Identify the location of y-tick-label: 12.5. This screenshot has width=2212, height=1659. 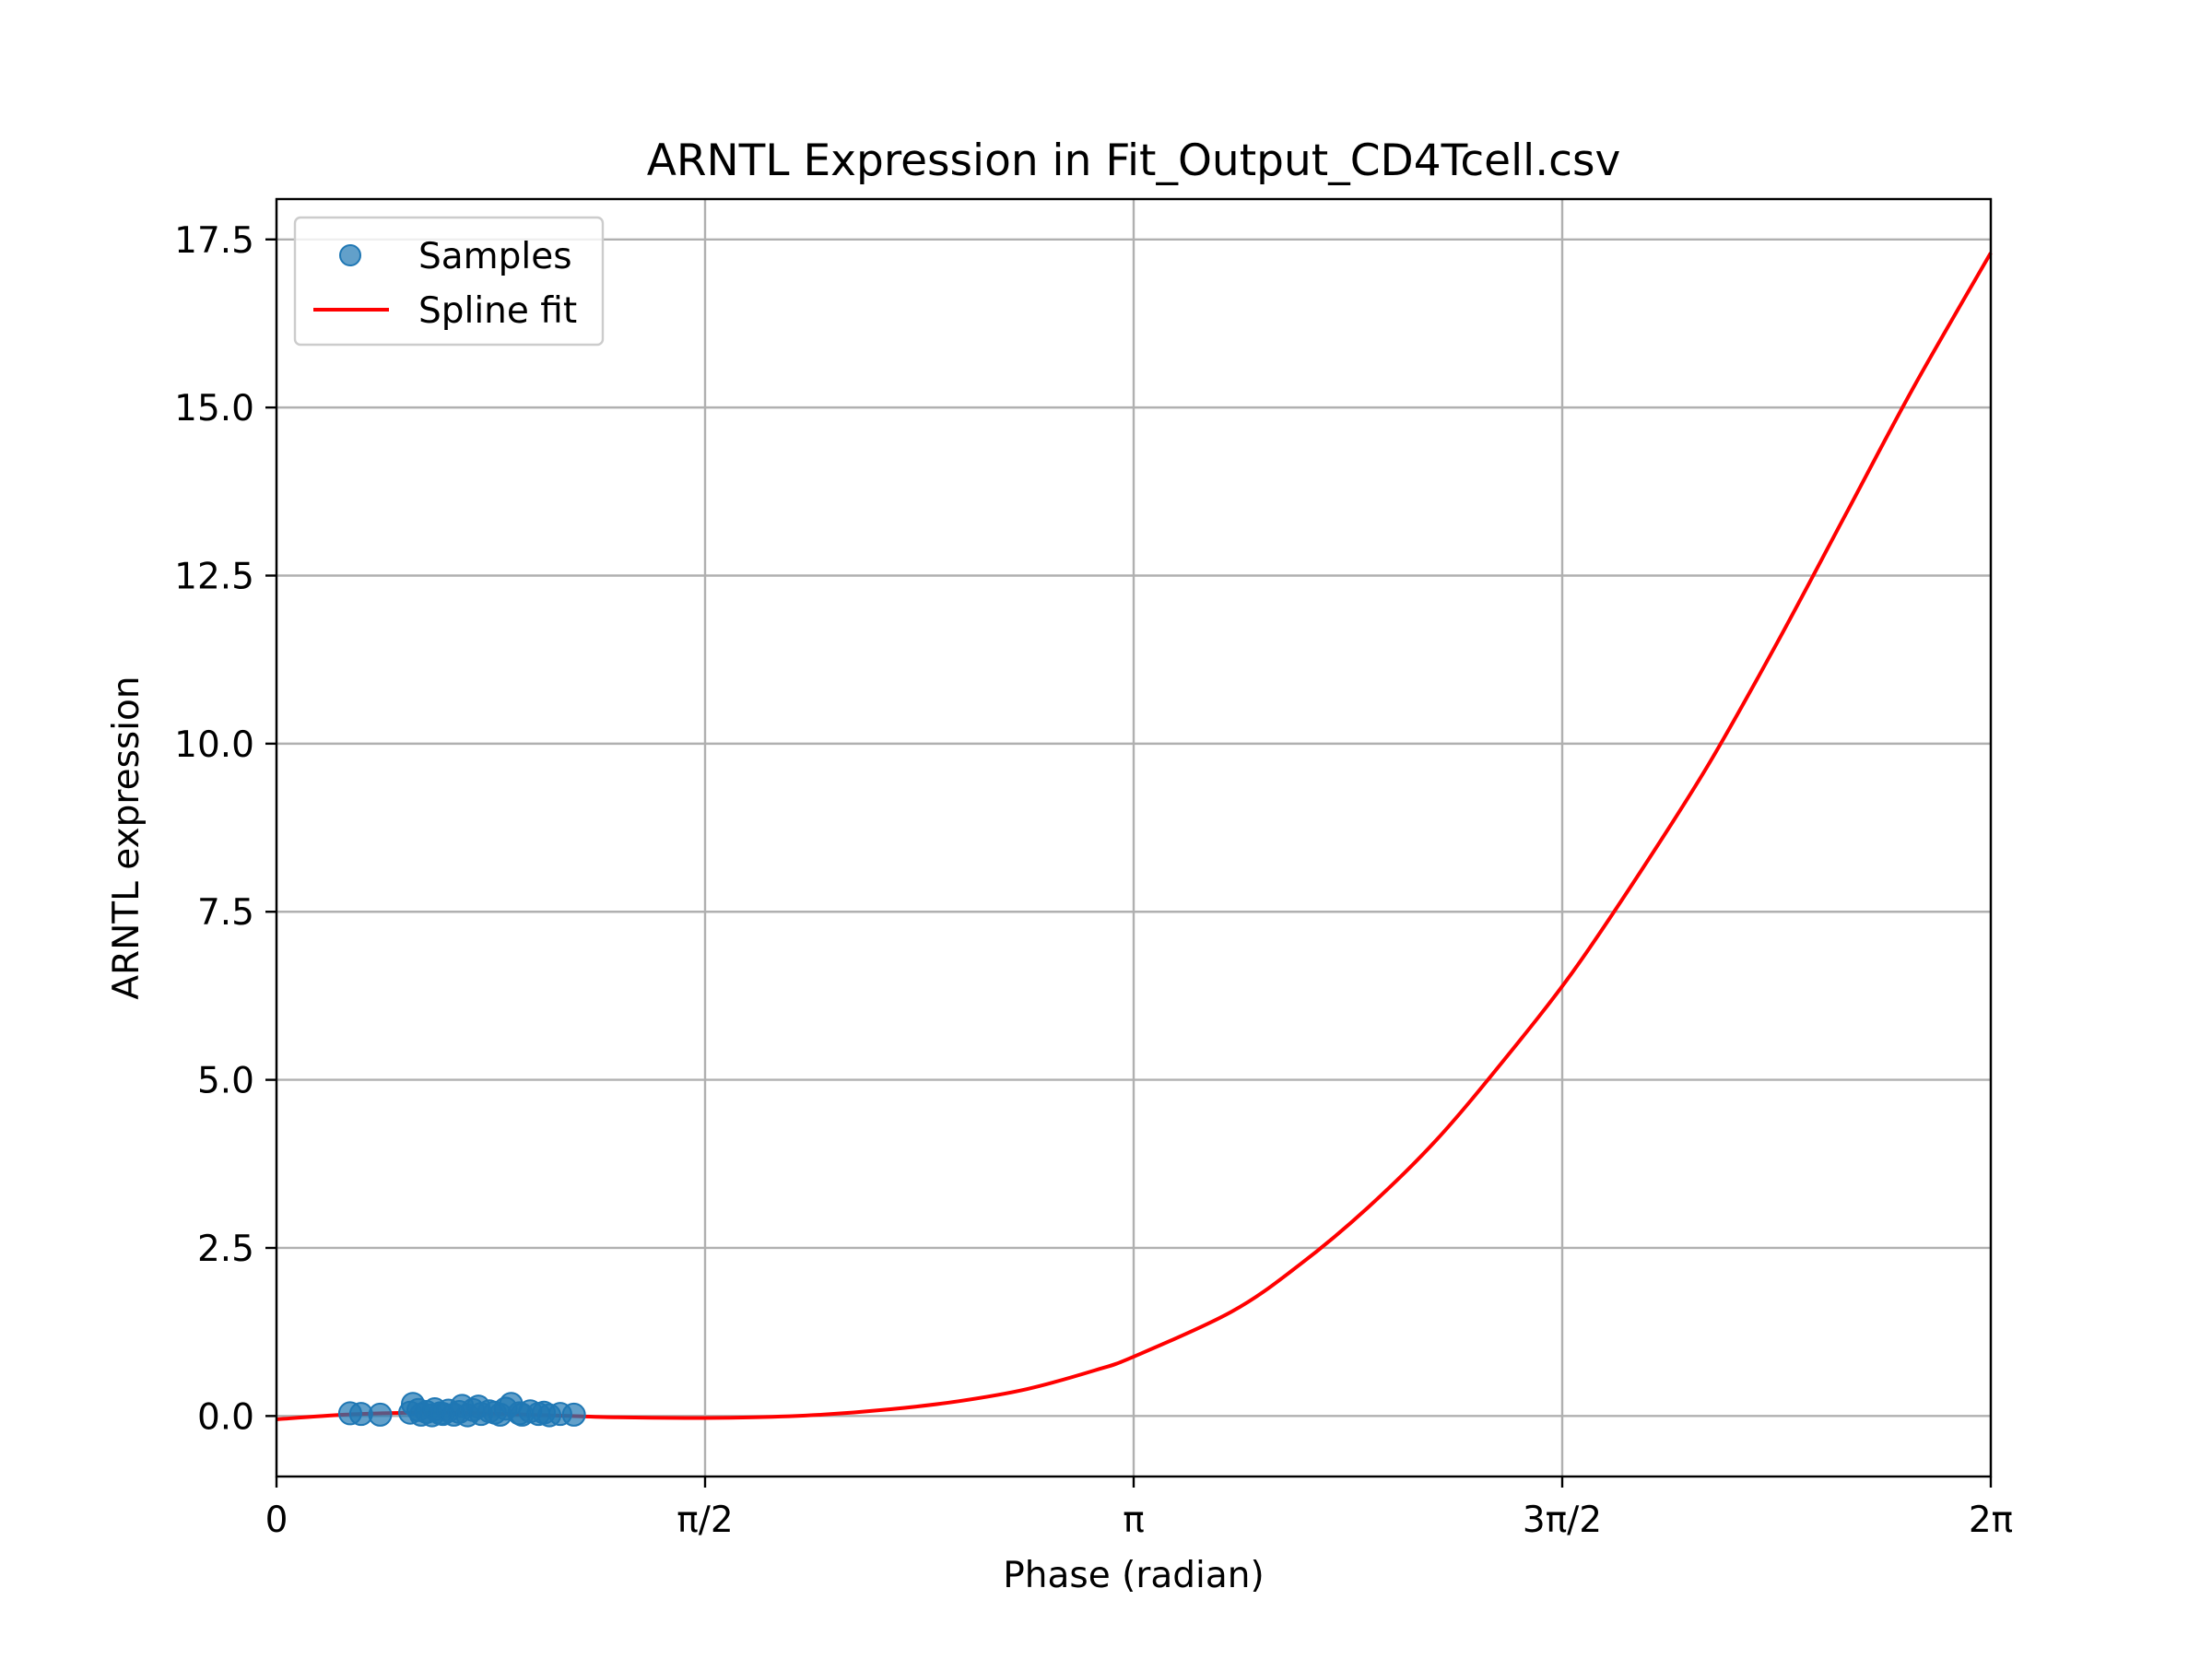
(214, 577).